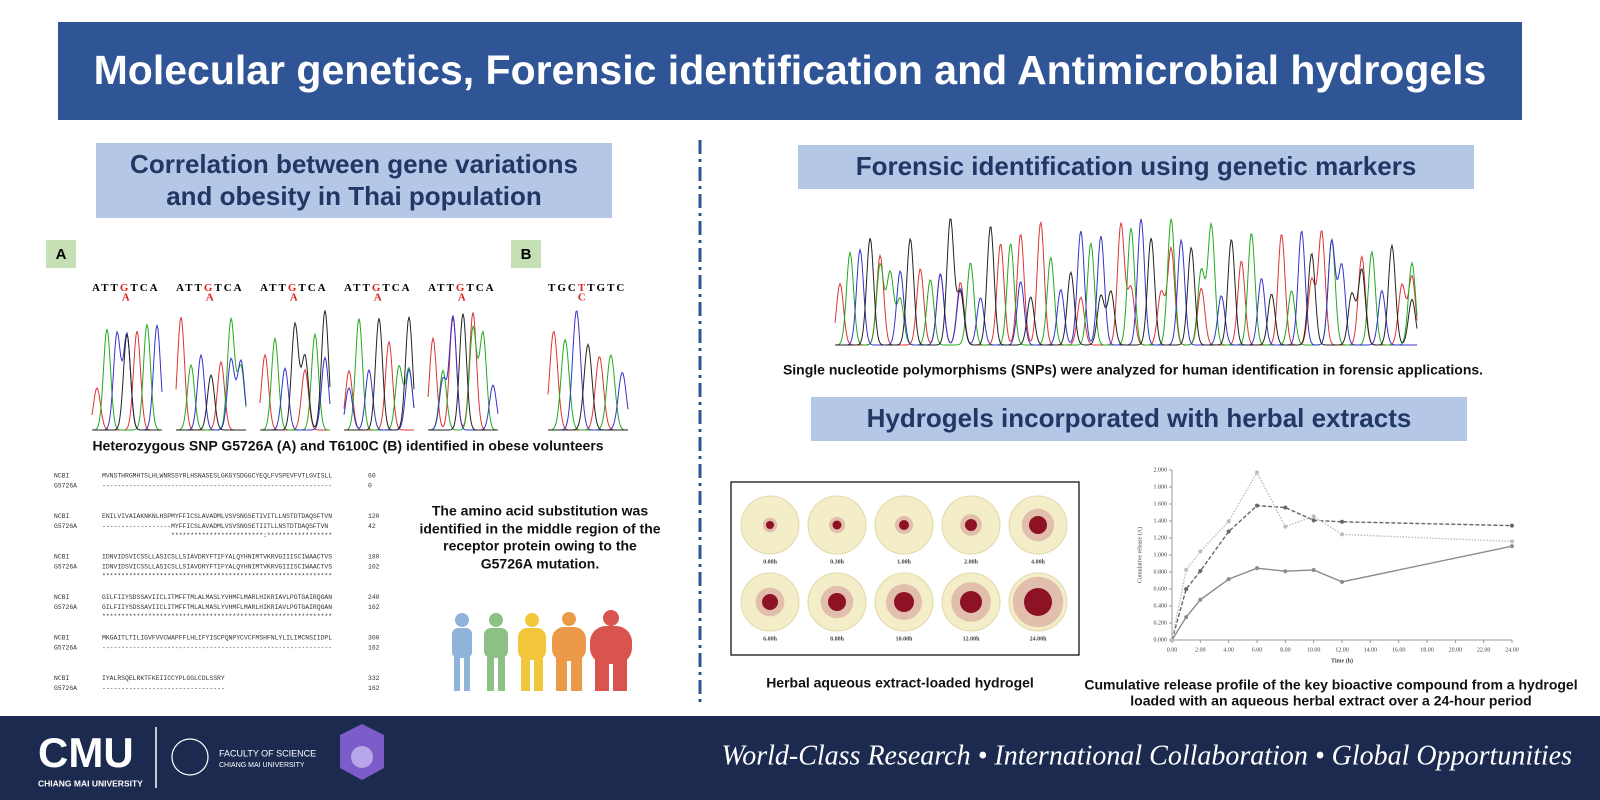 This screenshot has height=800, width=1600. I want to click on x-tick-label: 2.00, so click(1200, 650).